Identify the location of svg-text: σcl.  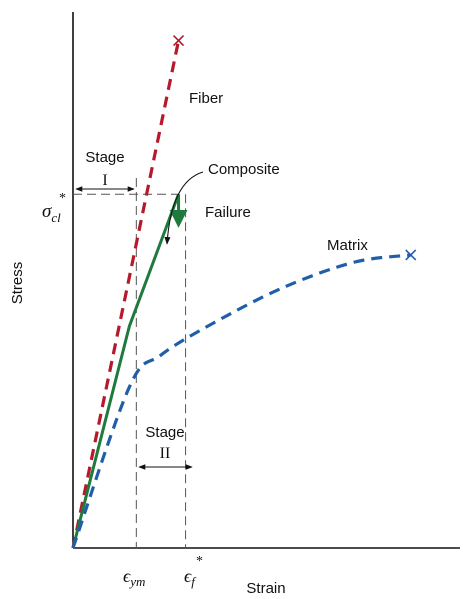
(51, 213).